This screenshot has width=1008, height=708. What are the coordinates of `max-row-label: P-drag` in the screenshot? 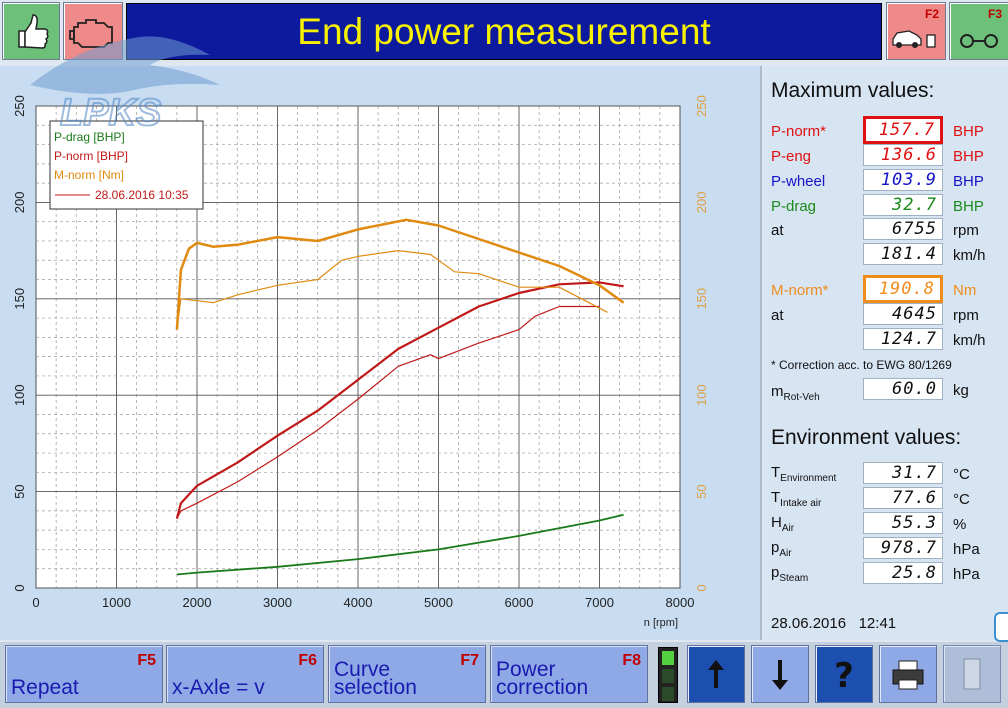 It's located at (794, 206).